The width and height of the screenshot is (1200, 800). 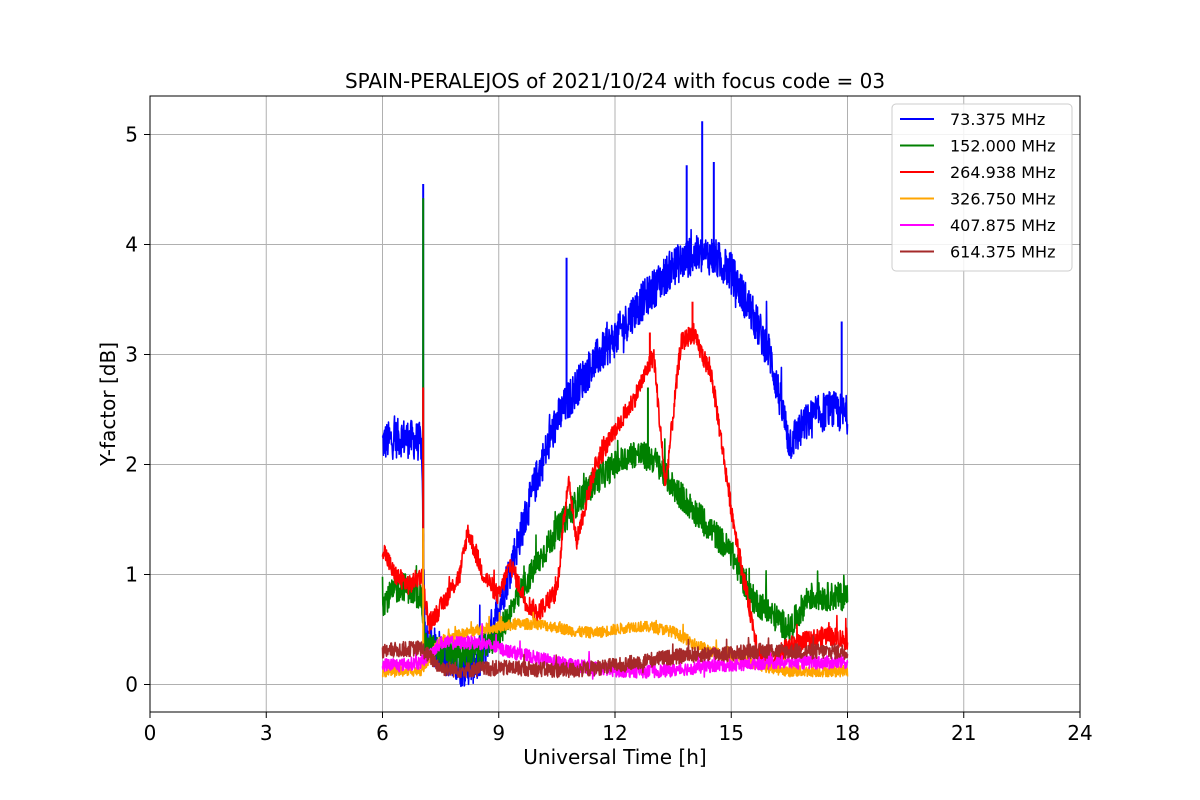 What do you see at coordinates (1002, 172) in the screenshot?
I see `legend-entry: 264.938 MHz` at bounding box center [1002, 172].